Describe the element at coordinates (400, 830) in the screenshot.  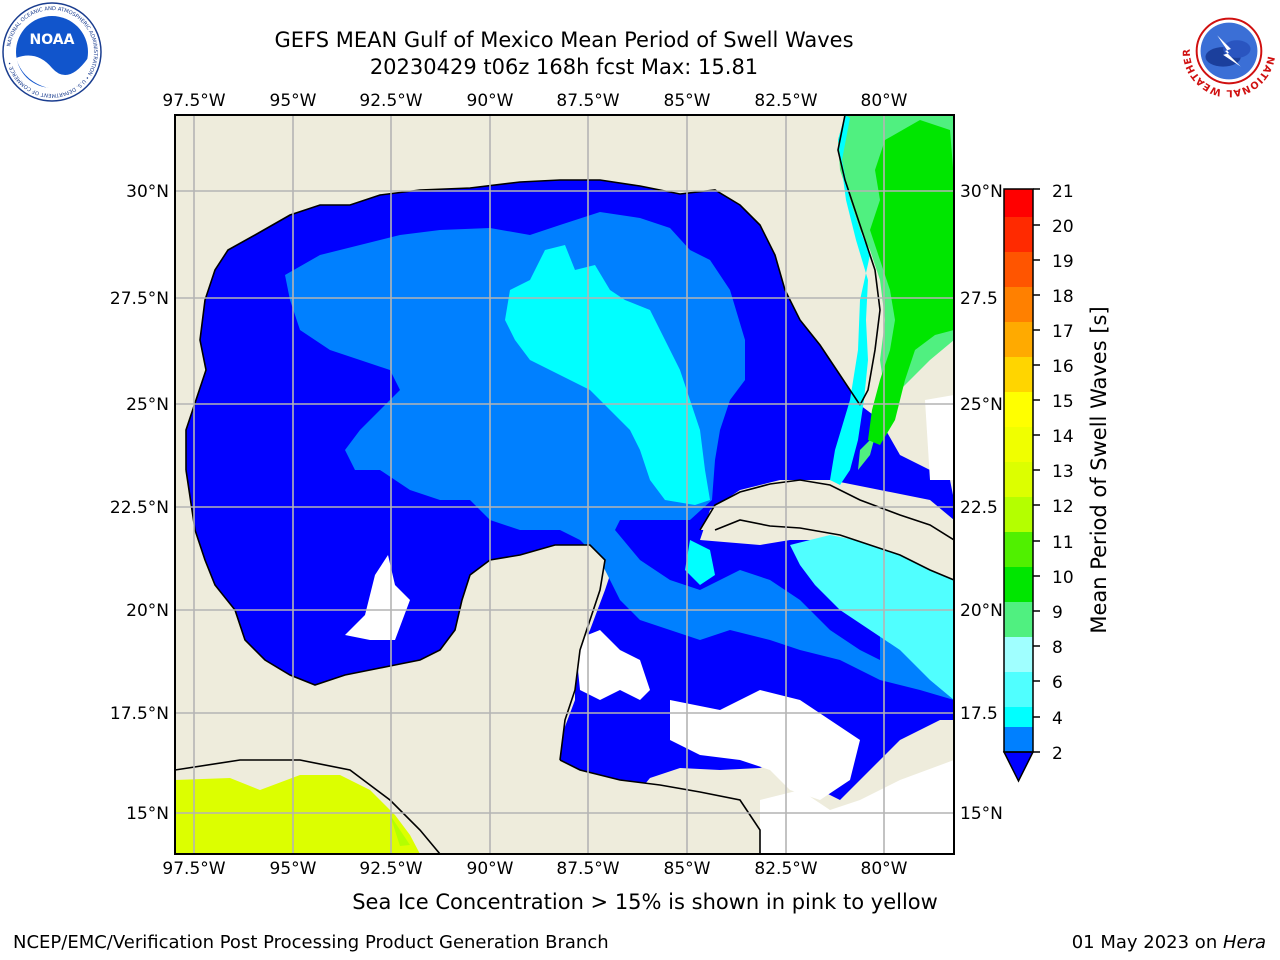
I see `pacific-swell-green-sliver` at that location.